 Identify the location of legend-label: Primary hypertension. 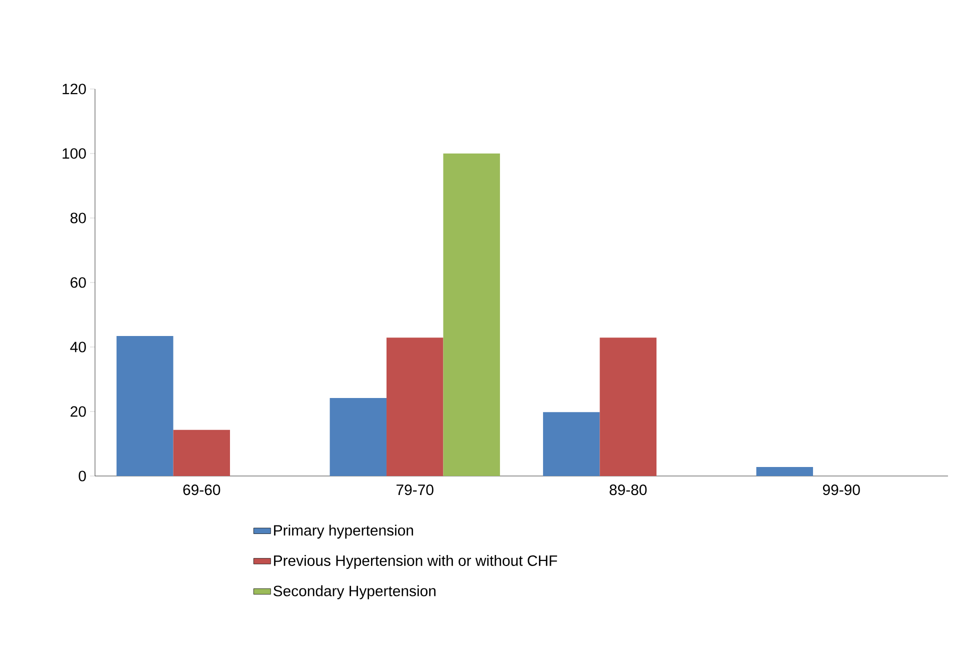
(344, 531).